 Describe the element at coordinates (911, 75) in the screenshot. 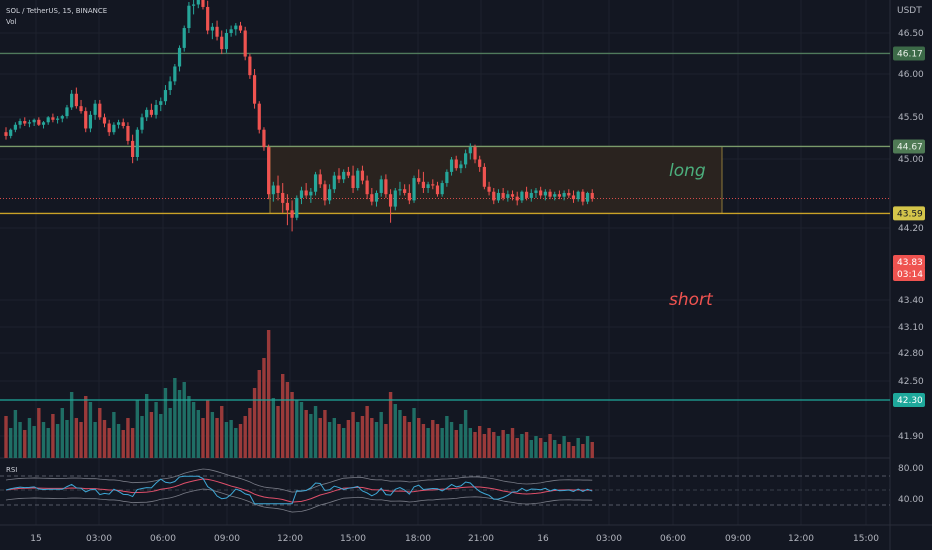

I see `price-tick-label: 46.00` at that location.